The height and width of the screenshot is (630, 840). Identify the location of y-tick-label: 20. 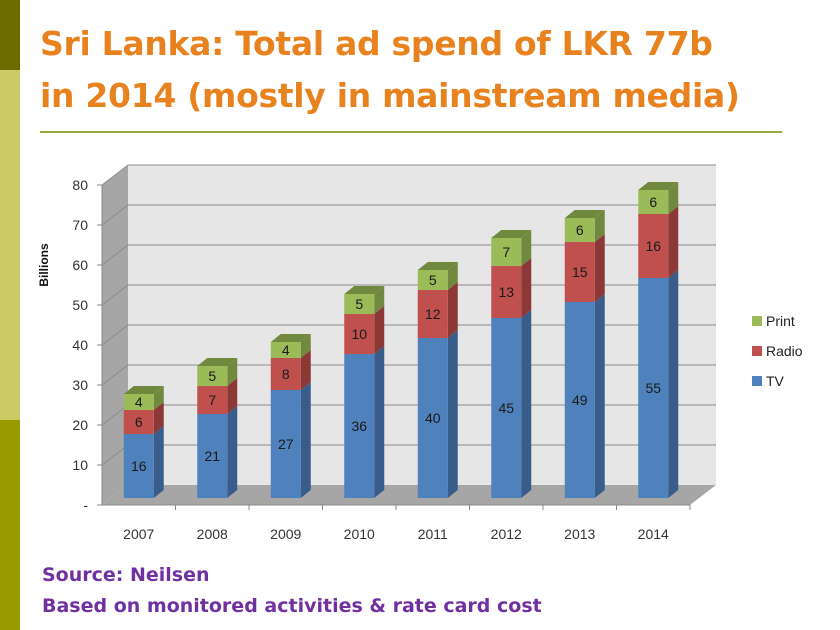
(80, 425).